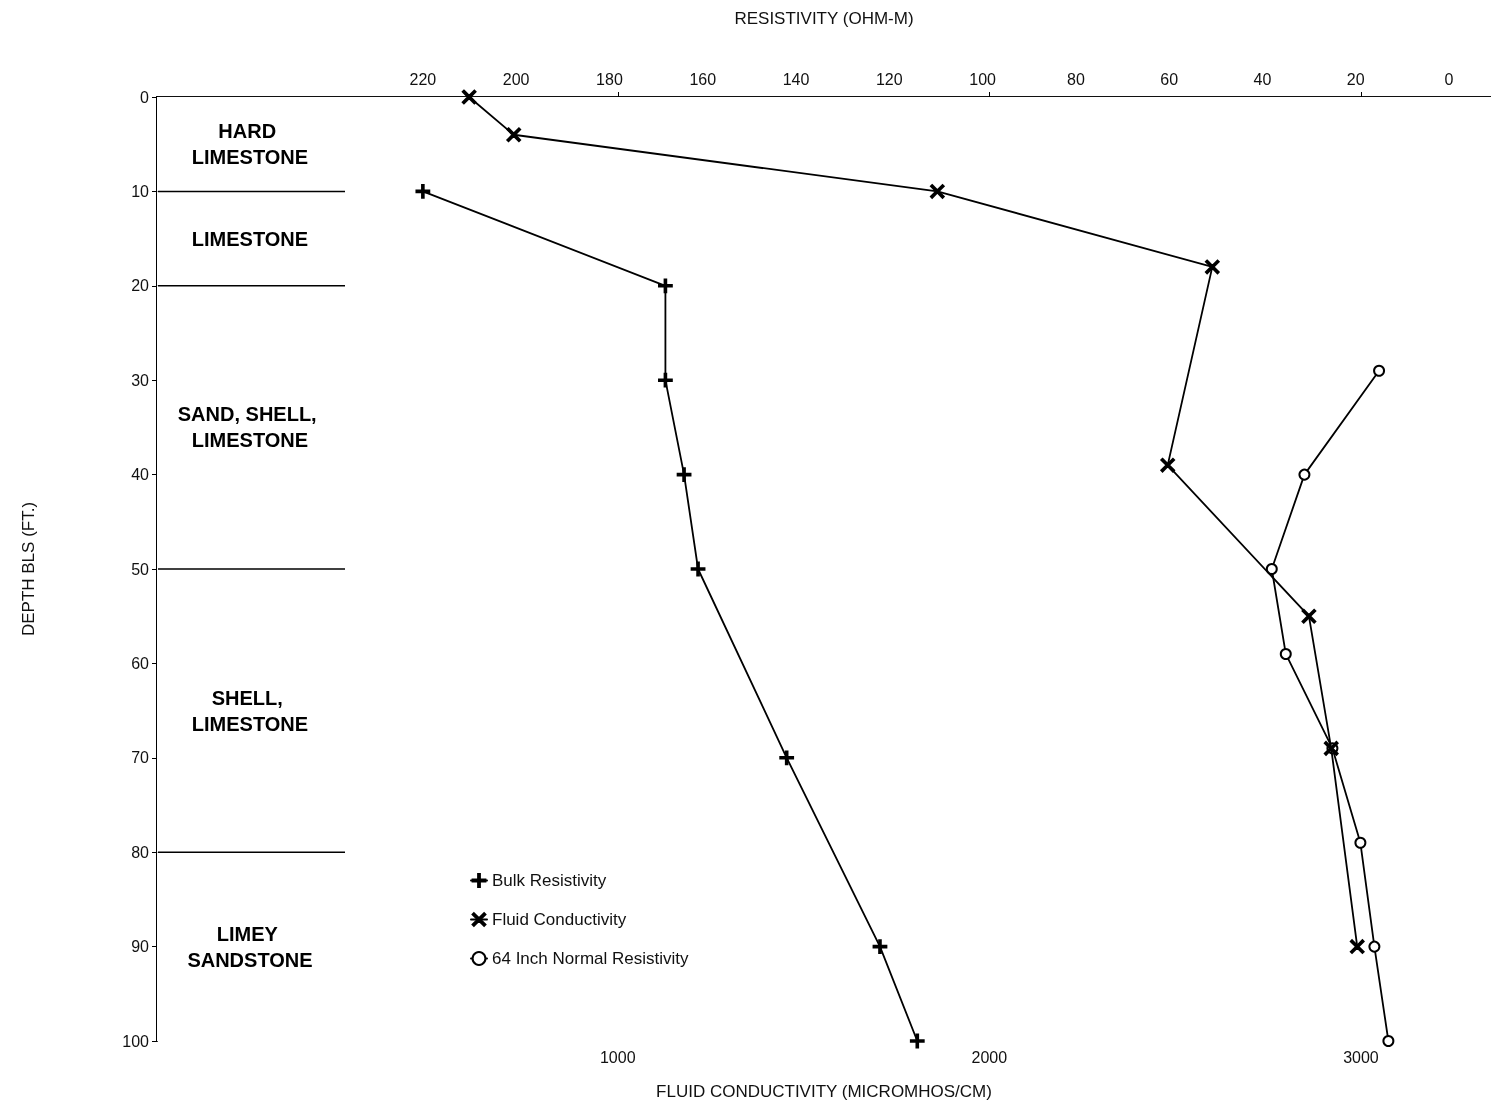  Describe the element at coordinates (703, 79) in the screenshot. I see `x2-tick-label: 160` at that location.